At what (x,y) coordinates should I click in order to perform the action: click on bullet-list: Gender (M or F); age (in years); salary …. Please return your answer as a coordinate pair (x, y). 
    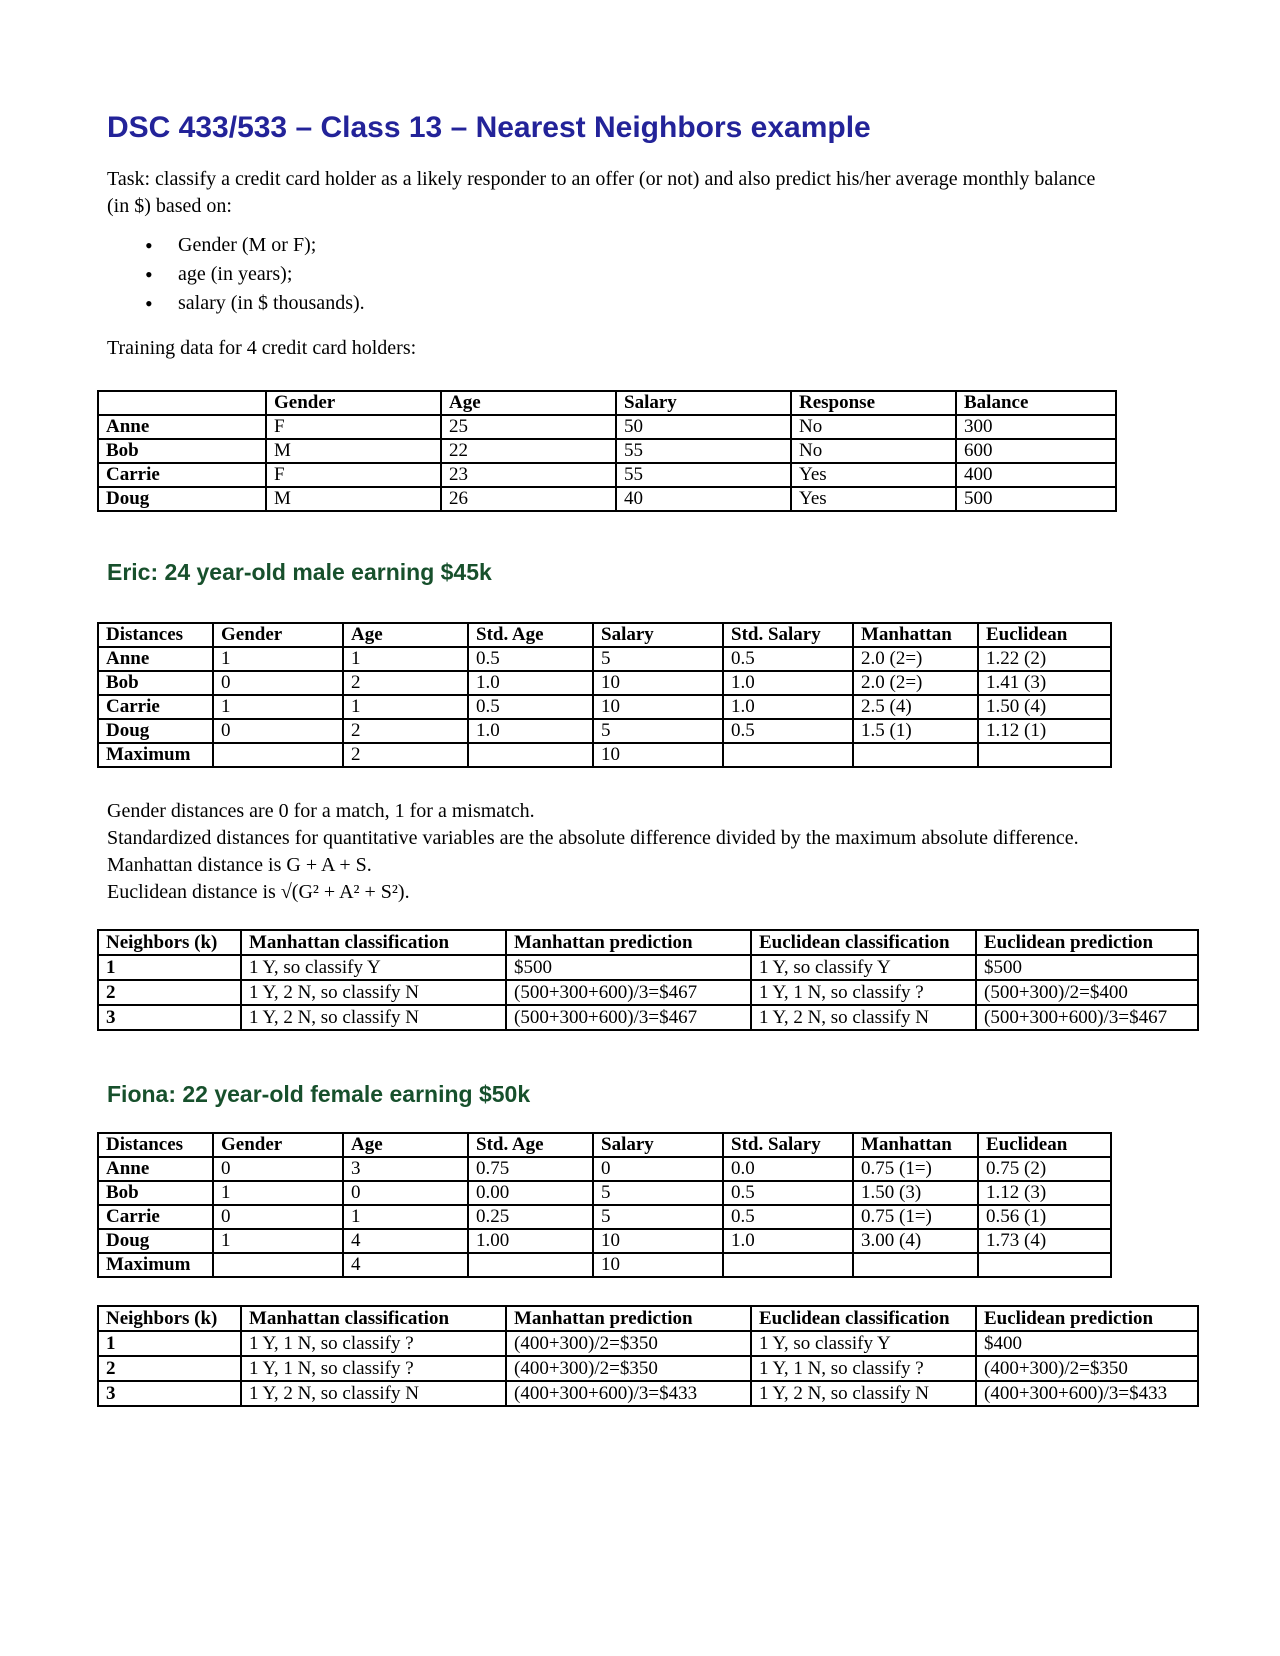
    Looking at the image, I should click on (682, 274).